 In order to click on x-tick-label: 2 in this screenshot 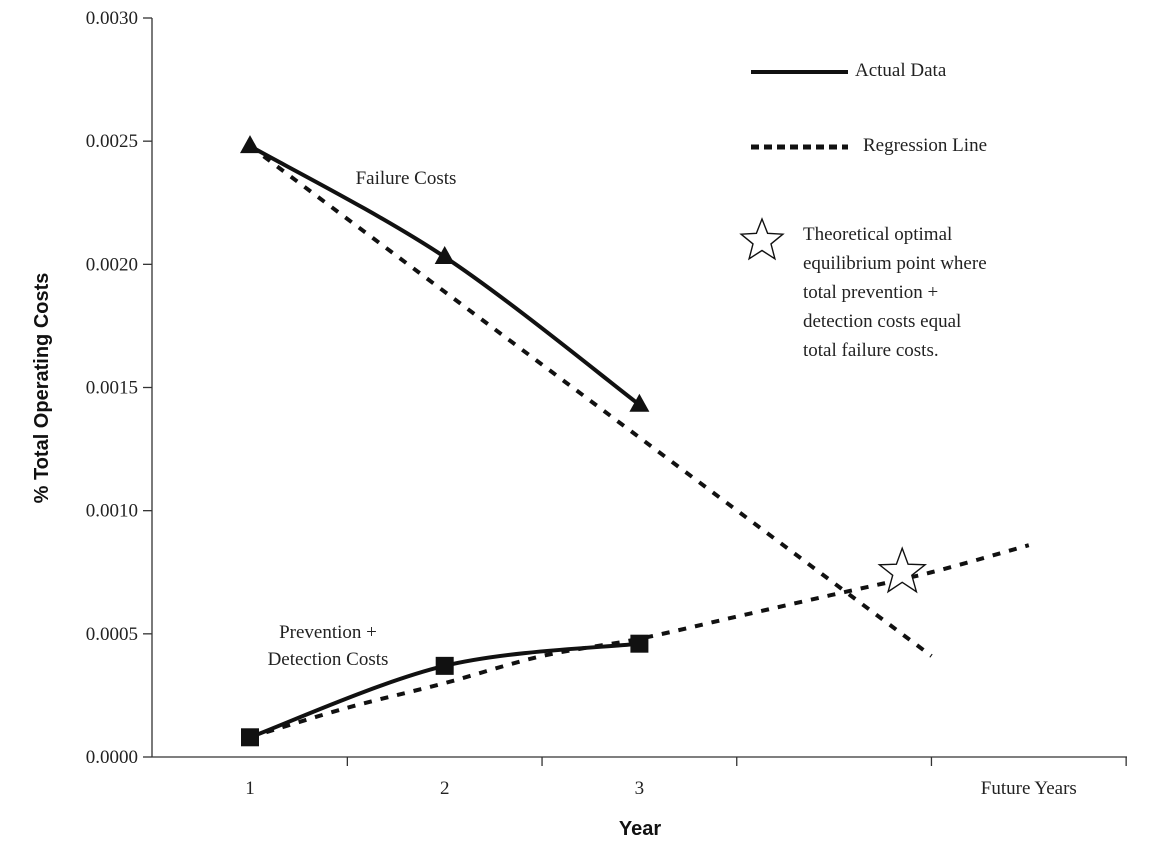, I will do `click(445, 788)`.